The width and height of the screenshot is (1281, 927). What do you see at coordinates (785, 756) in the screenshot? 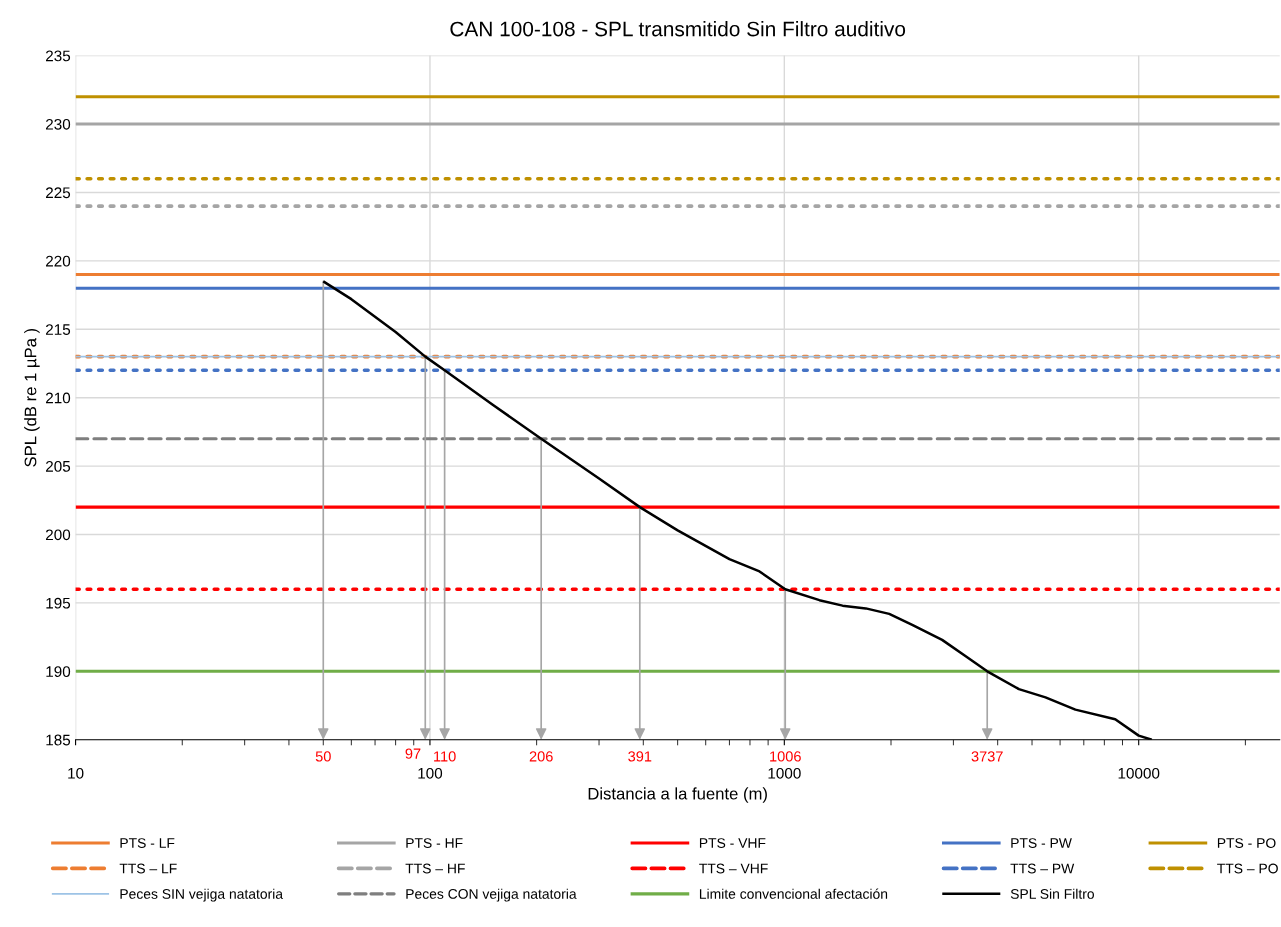
I see `annotation: 1006` at bounding box center [785, 756].